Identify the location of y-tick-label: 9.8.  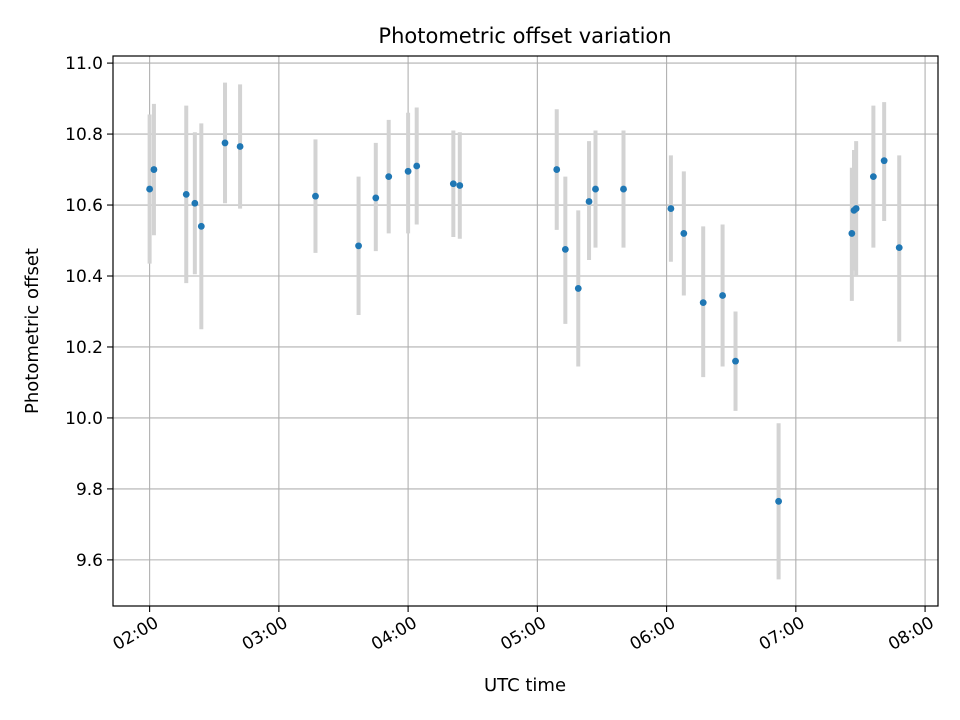
(89, 490).